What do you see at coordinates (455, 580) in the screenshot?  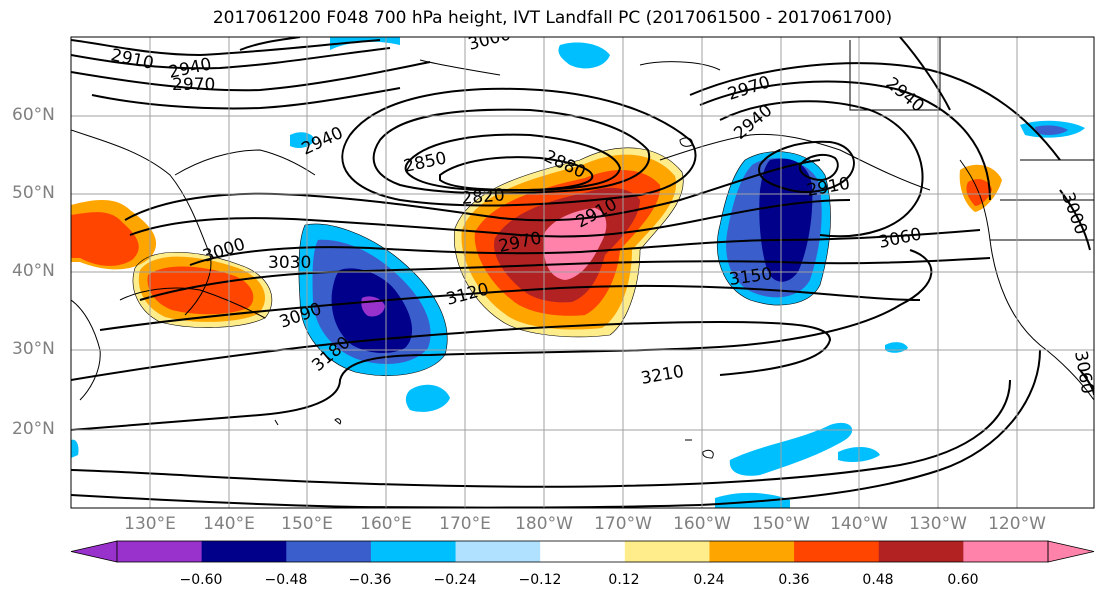 I see `colorbar-tick: −0.24` at bounding box center [455, 580].